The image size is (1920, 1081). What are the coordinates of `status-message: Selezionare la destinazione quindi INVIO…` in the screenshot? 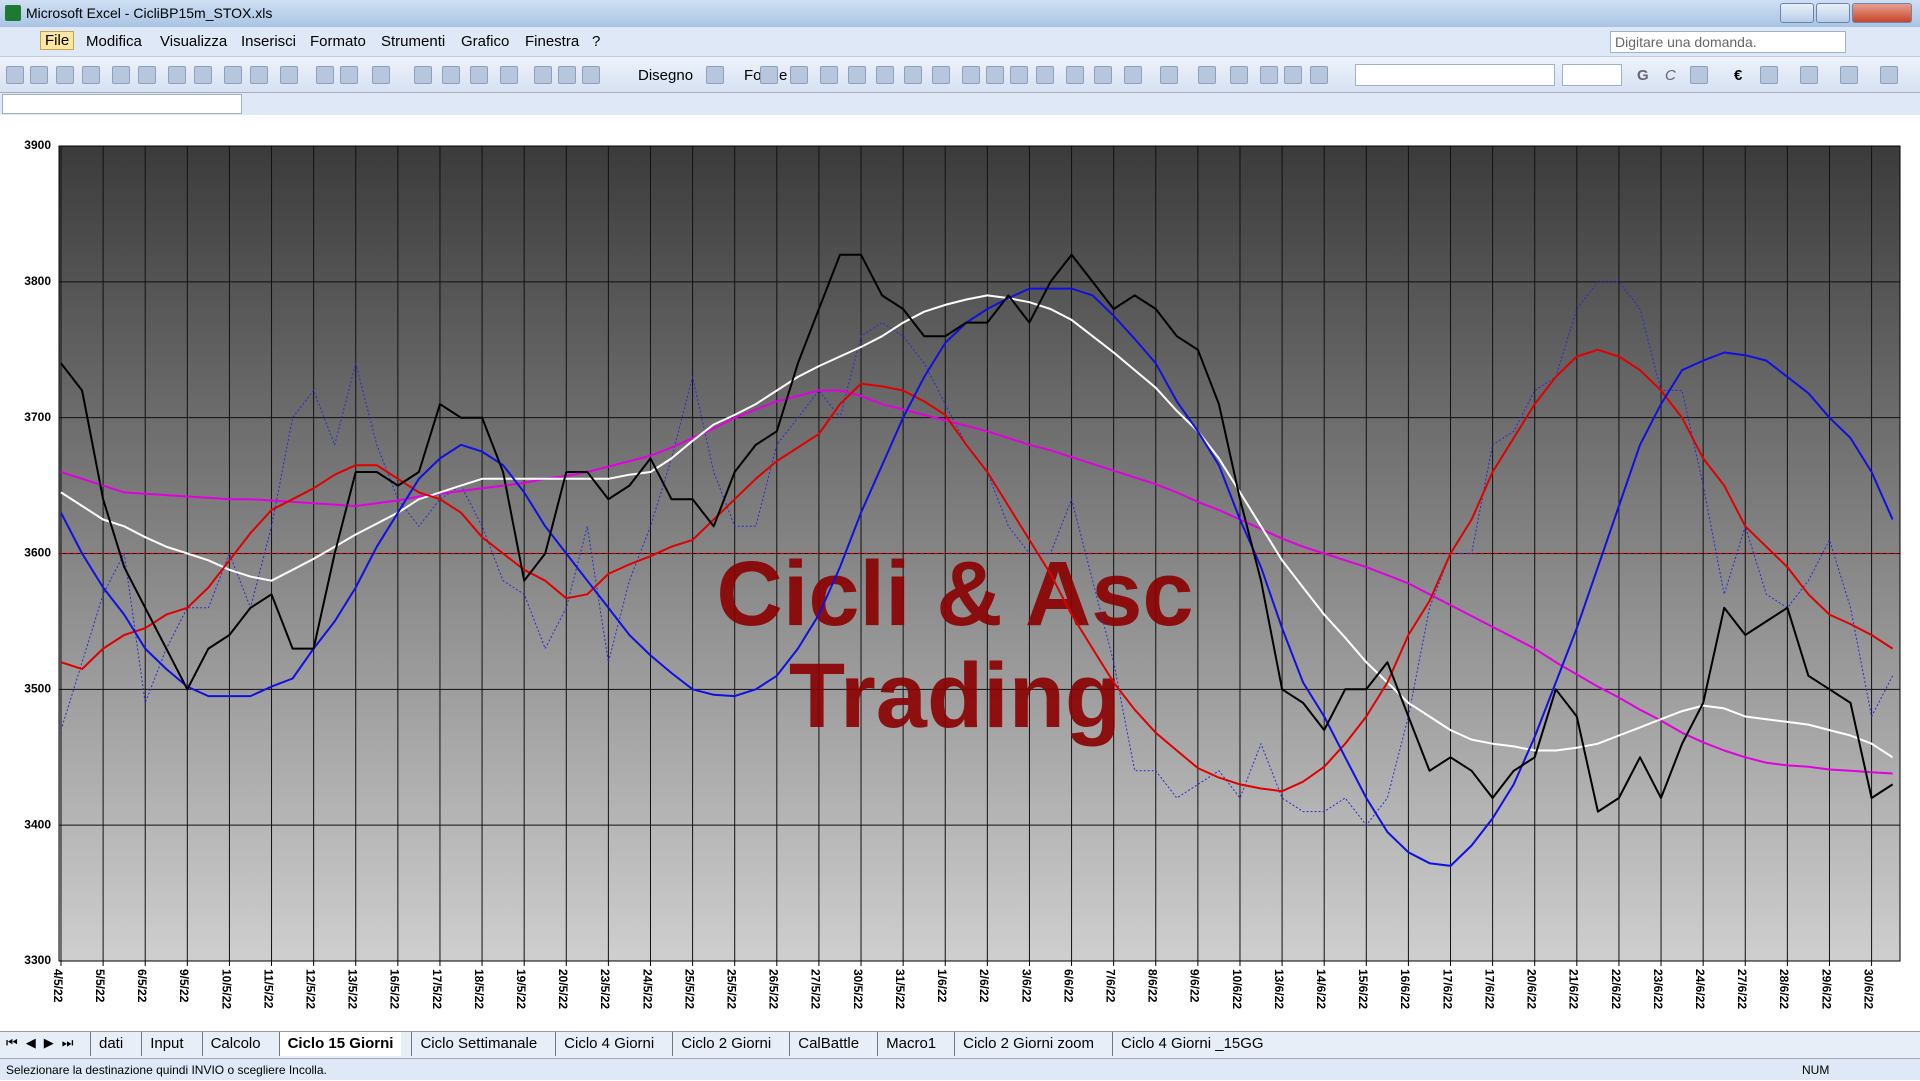 It's located at (166, 1070).